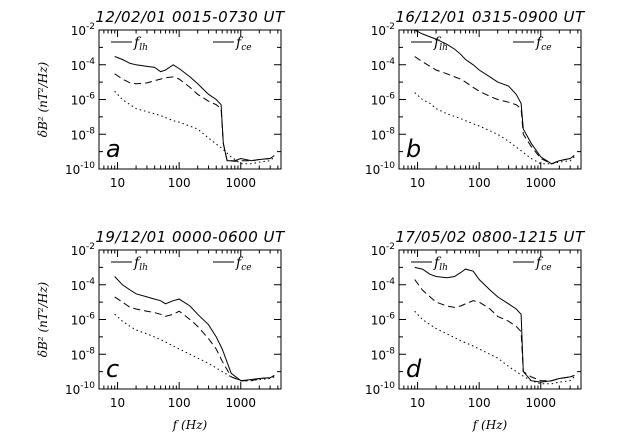 The height and width of the screenshot is (441, 626). I want to click on panel-letter: a, so click(113, 149).